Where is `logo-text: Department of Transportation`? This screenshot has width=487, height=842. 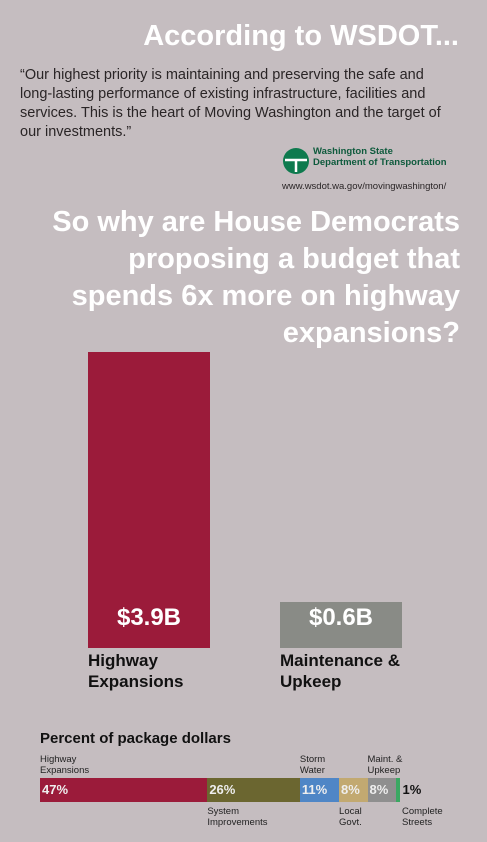 logo-text: Department of Transportation is located at coordinates (380, 162).